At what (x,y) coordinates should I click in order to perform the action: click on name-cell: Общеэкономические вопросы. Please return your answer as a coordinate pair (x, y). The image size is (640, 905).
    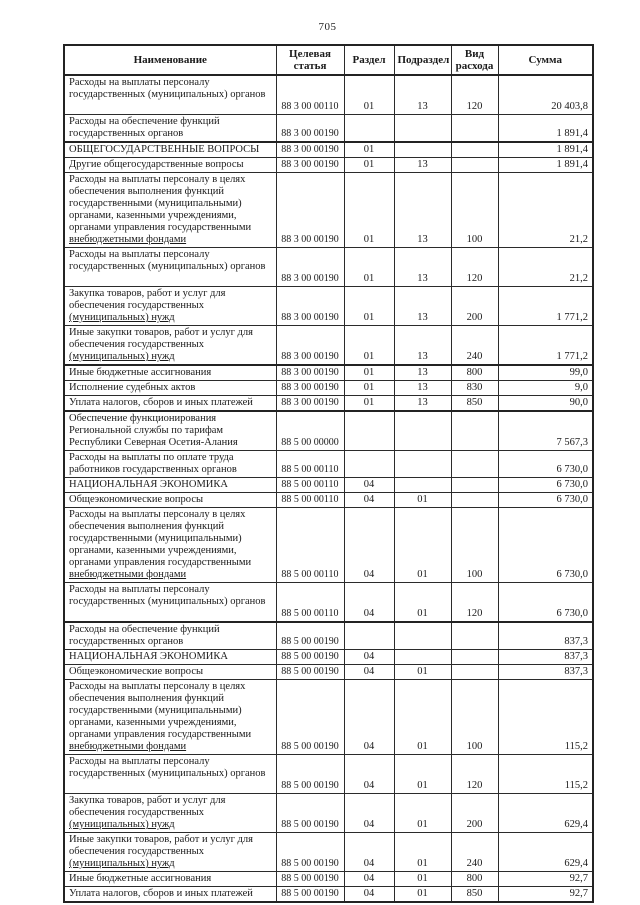
    Looking at the image, I should click on (170, 672).